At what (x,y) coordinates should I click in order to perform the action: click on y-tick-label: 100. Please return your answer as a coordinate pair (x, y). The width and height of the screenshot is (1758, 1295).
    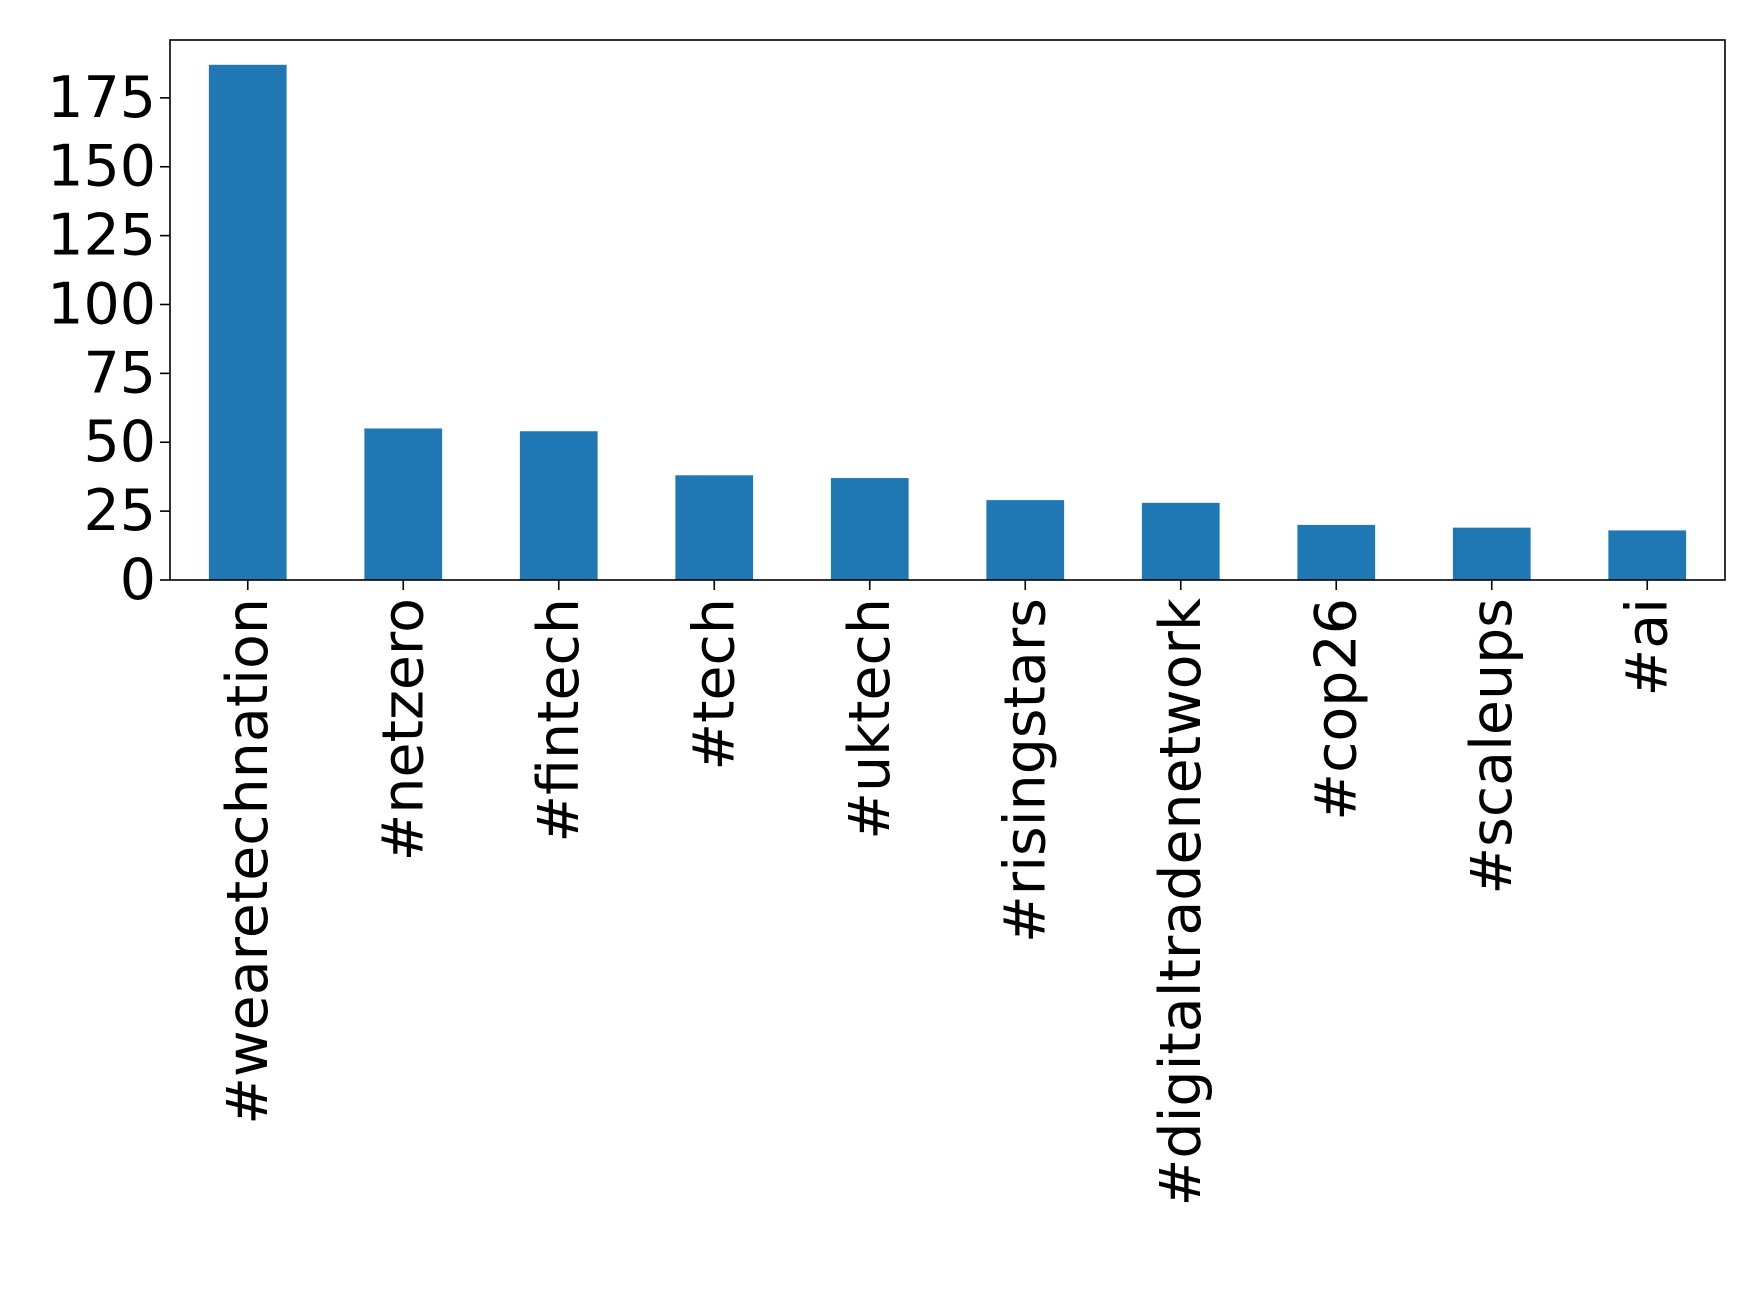
    Looking at the image, I should click on (101, 304).